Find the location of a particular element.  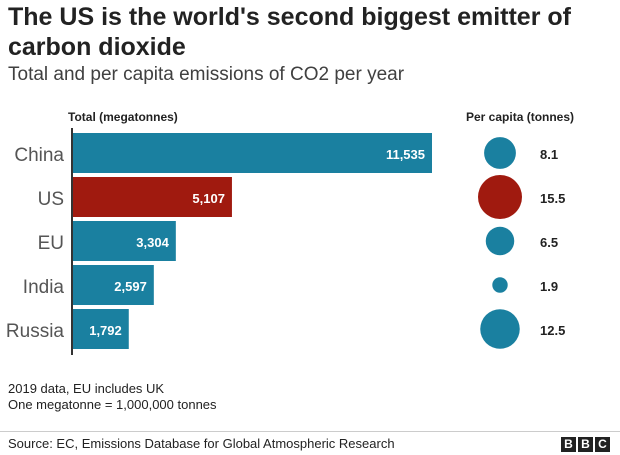

total-header: Total (megatonnes) is located at coordinates (123, 117).